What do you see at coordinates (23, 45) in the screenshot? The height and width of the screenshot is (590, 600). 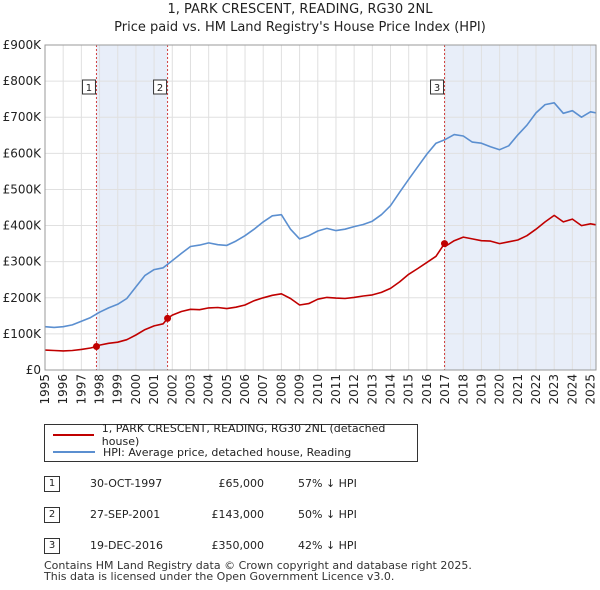 I see `y-tick-label: £900K` at bounding box center [23, 45].